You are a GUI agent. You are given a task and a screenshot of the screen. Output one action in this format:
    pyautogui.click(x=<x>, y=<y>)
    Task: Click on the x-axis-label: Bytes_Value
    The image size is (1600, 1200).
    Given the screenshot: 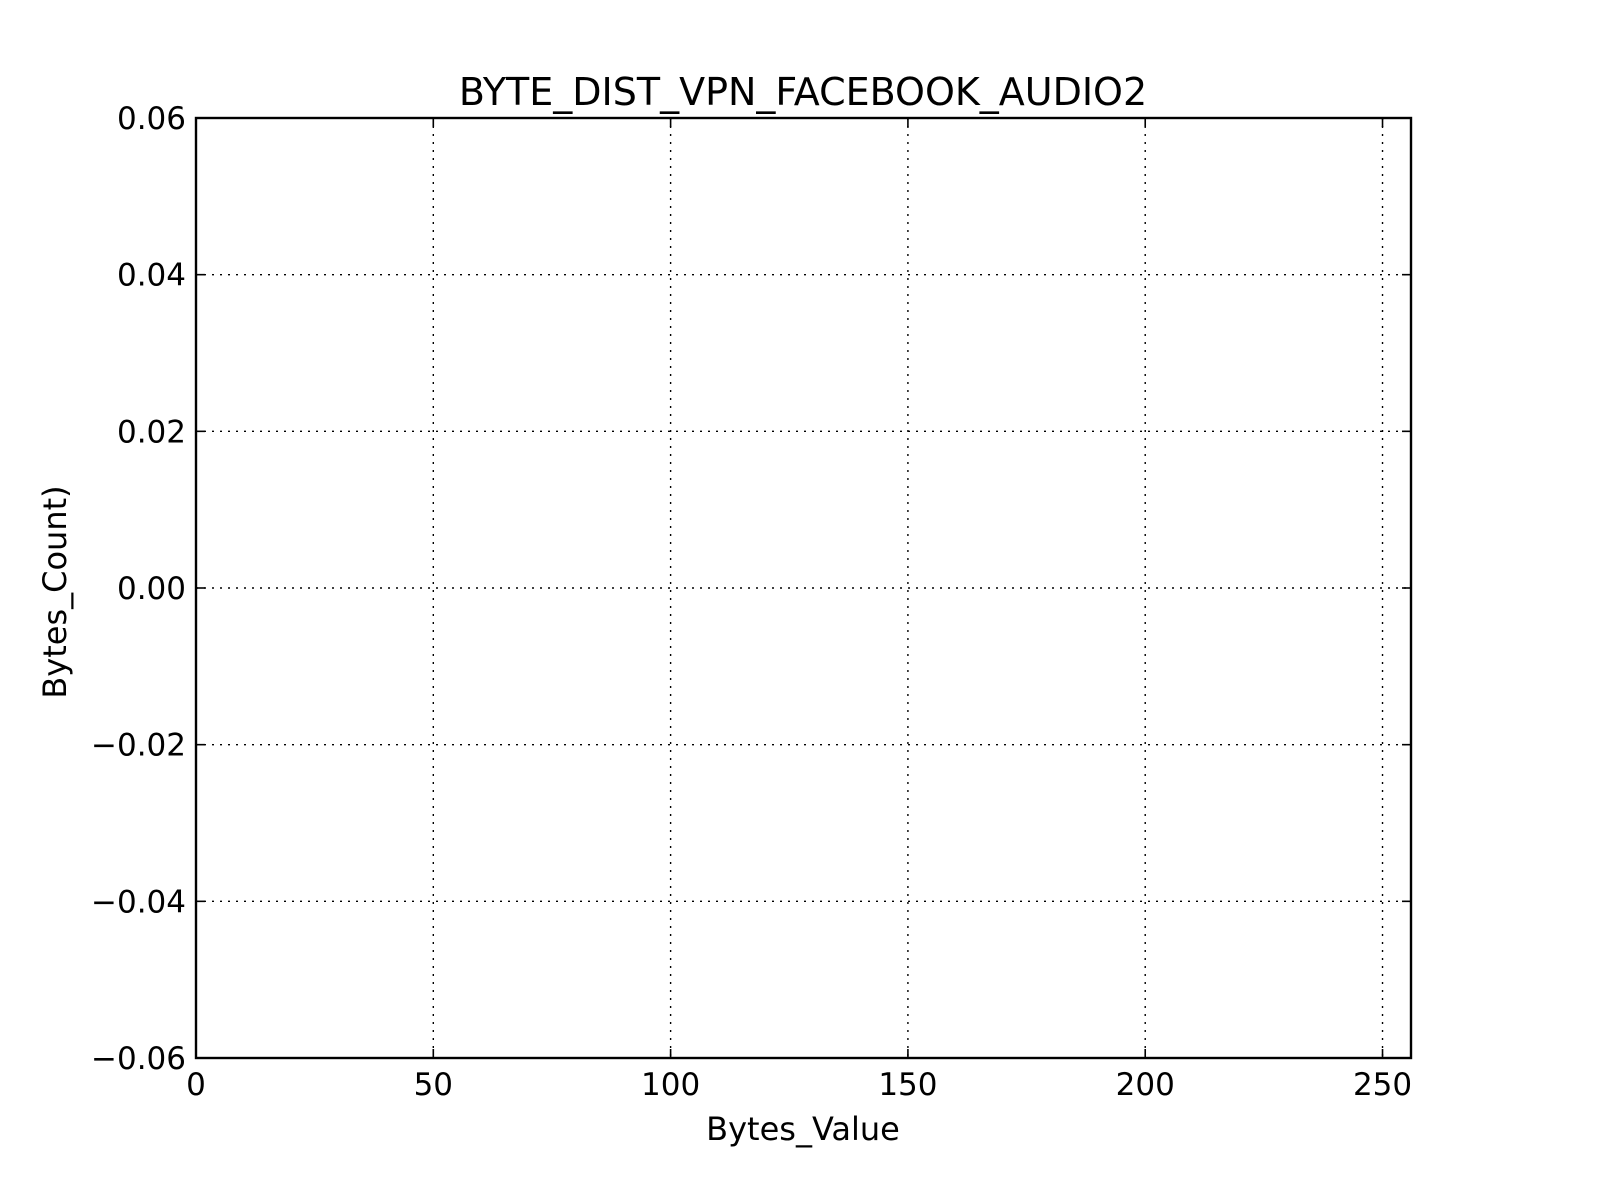 What is the action you would take?
    pyautogui.click(x=803, y=1129)
    